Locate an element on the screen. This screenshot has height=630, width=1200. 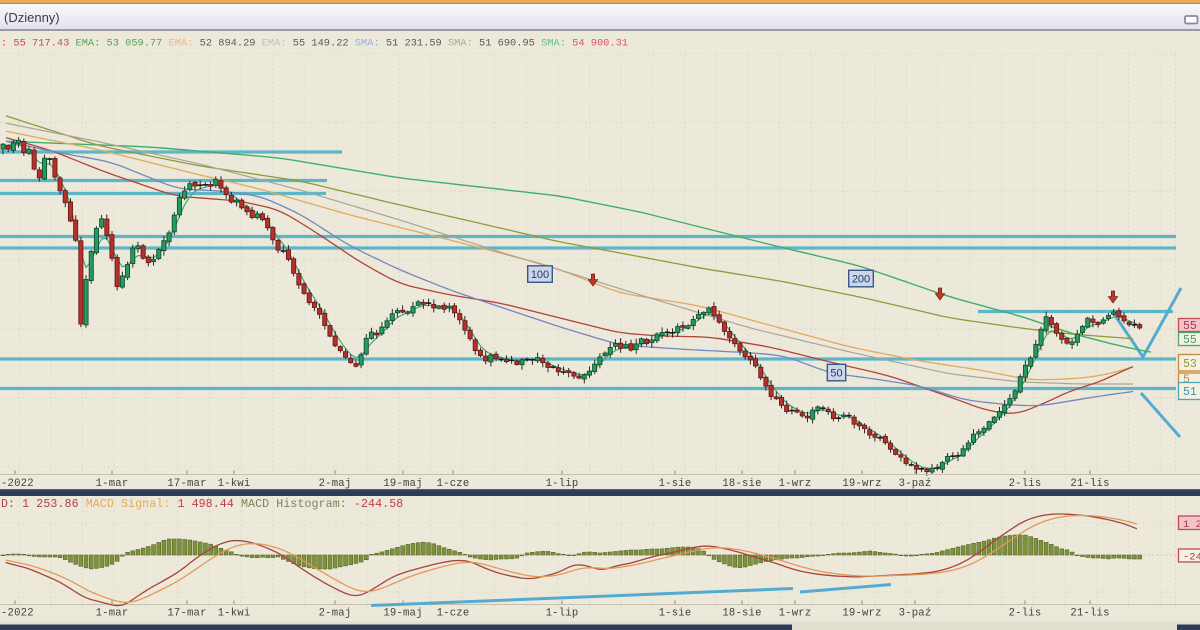
svg-text: 5 is located at coordinates (1186, 380).